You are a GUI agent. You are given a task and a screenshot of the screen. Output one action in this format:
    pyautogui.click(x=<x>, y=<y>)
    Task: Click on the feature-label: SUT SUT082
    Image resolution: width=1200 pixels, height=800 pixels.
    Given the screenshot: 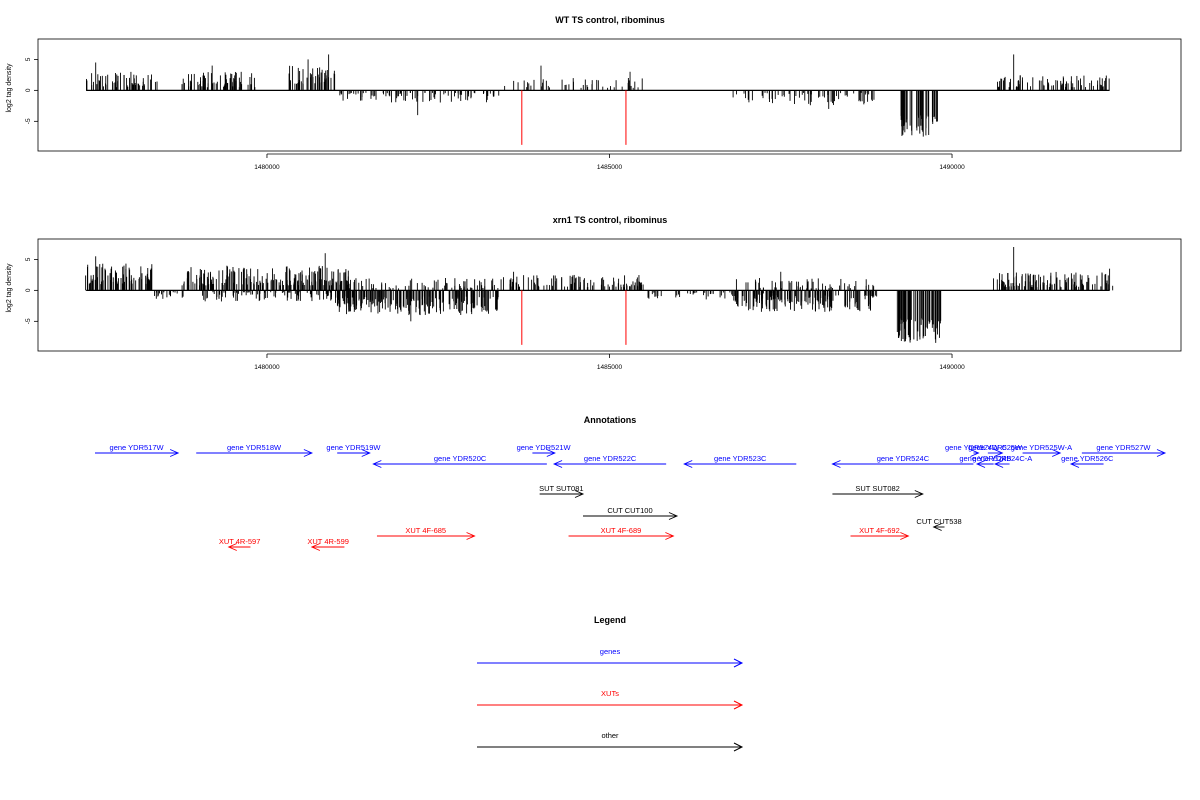 What is the action you would take?
    pyautogui.click(x=877, y=488)
    